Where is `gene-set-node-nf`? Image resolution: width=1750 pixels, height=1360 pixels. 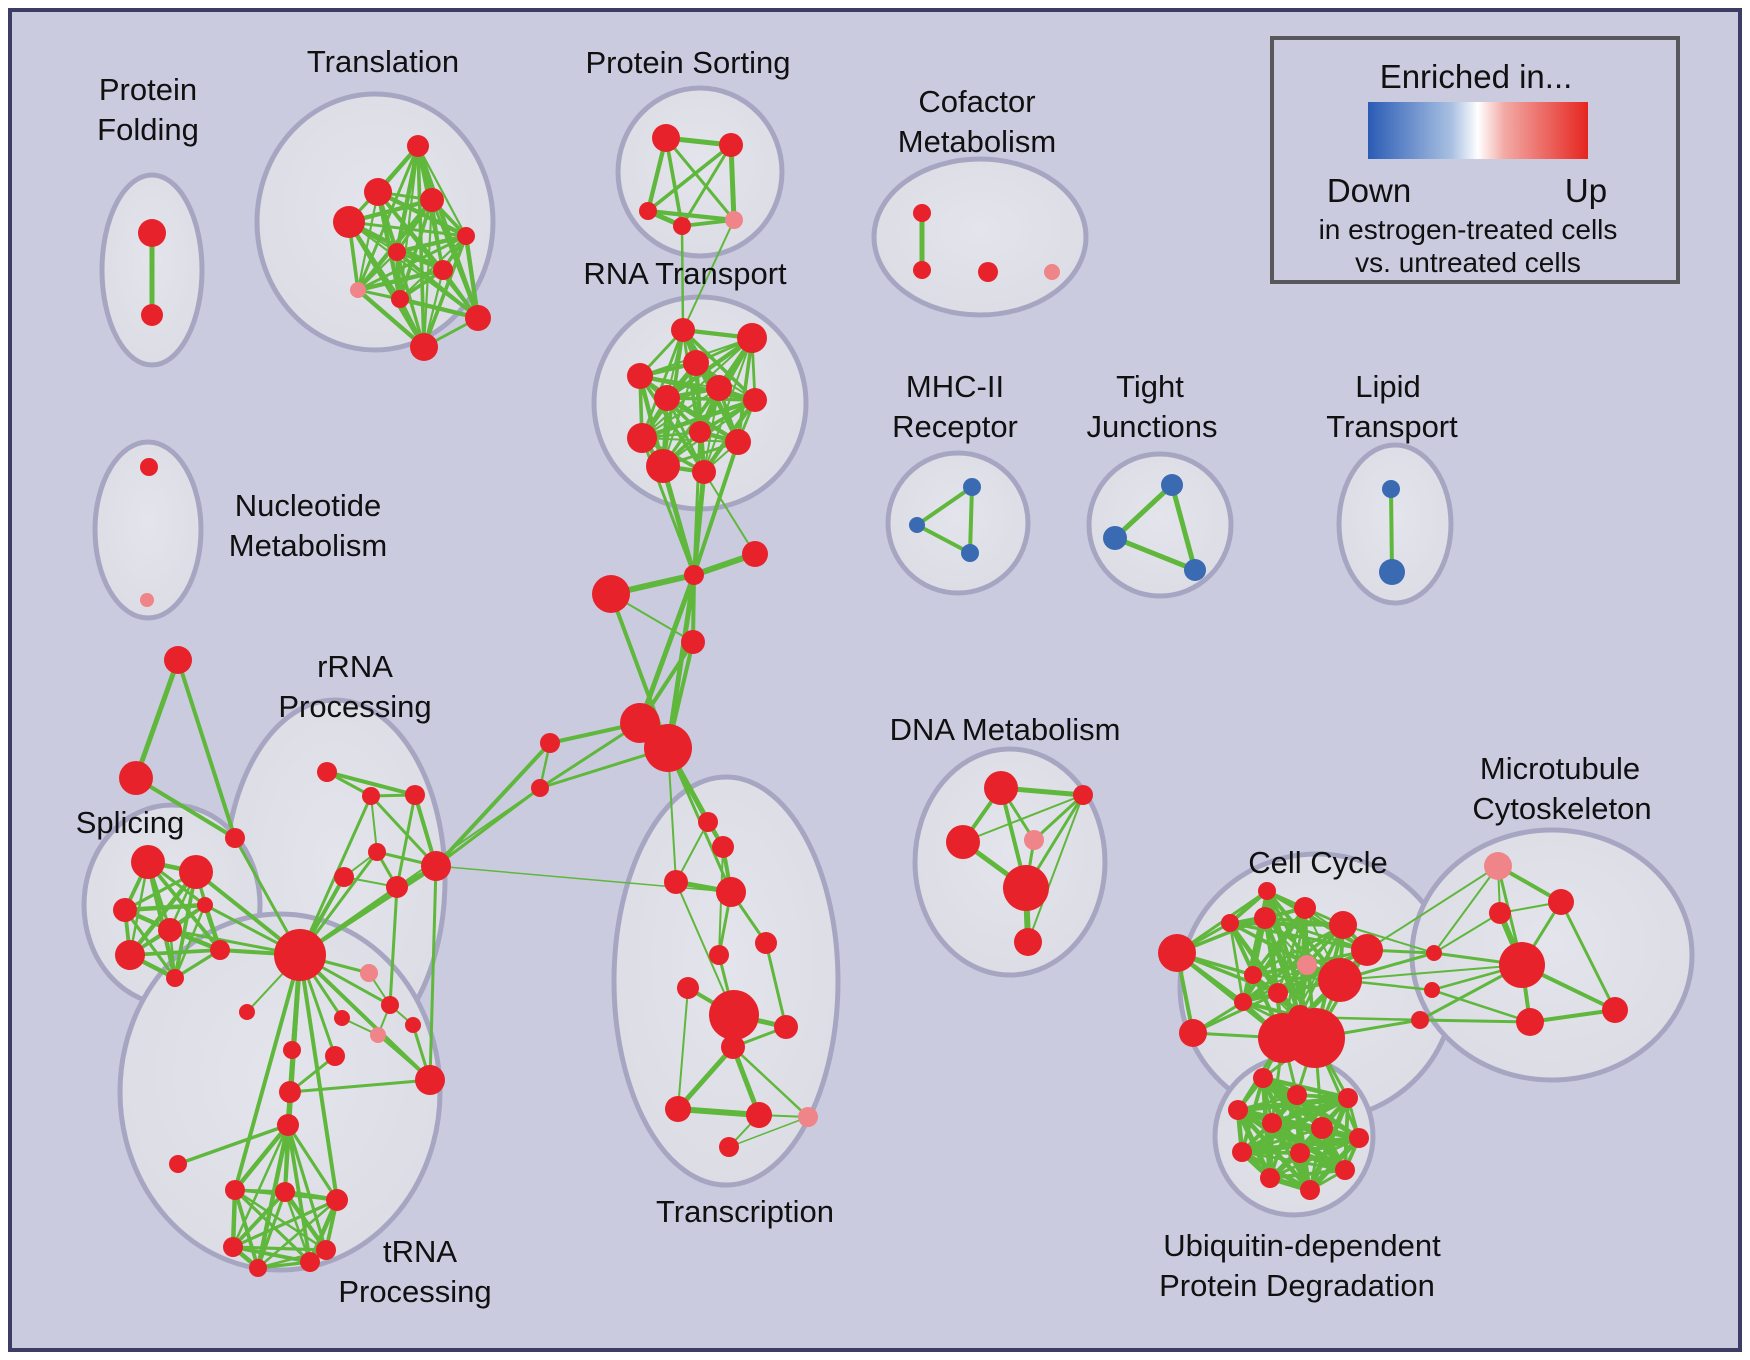
gene-set-node-nf is located at coordinates (258, 1268).